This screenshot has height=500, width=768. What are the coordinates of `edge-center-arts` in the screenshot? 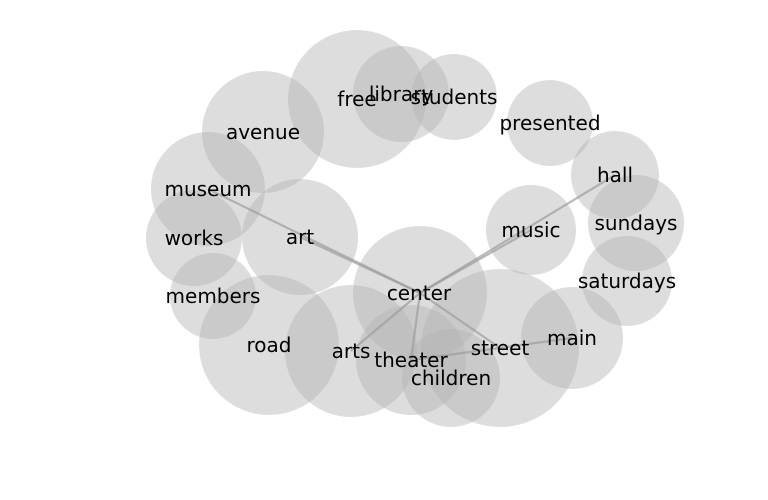 It's located at (385, 322).